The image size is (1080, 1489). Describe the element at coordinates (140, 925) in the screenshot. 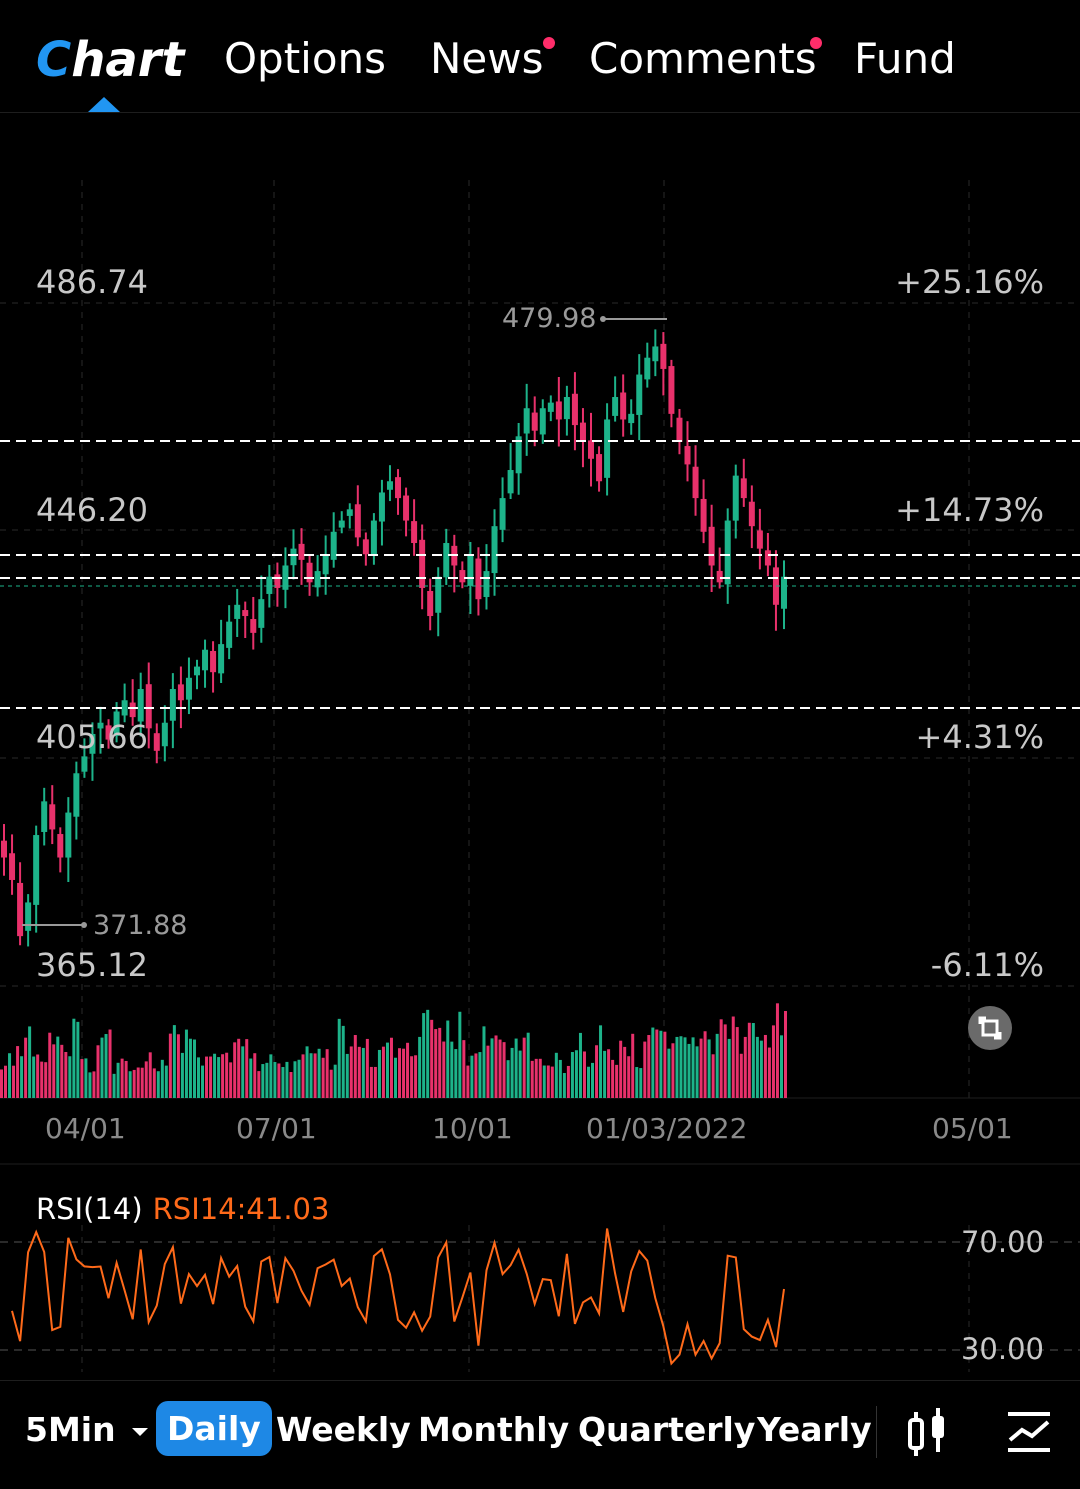

I see `low-price-annotation: 371.88` at that location.